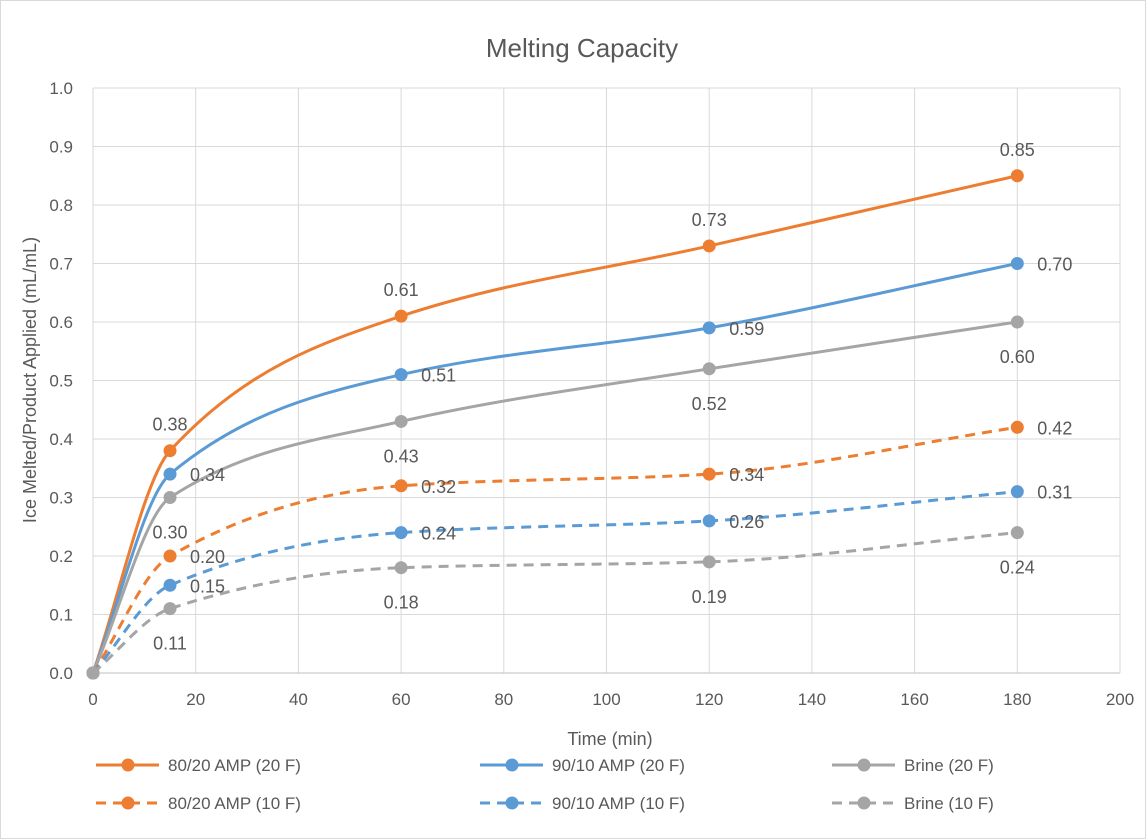 This screenshot has width=1146, height=839. What do you see at coordinates (949, 803) in the screenshot?
I see `legend-label: Brine (10 F)` at bounding box center [949, 803].